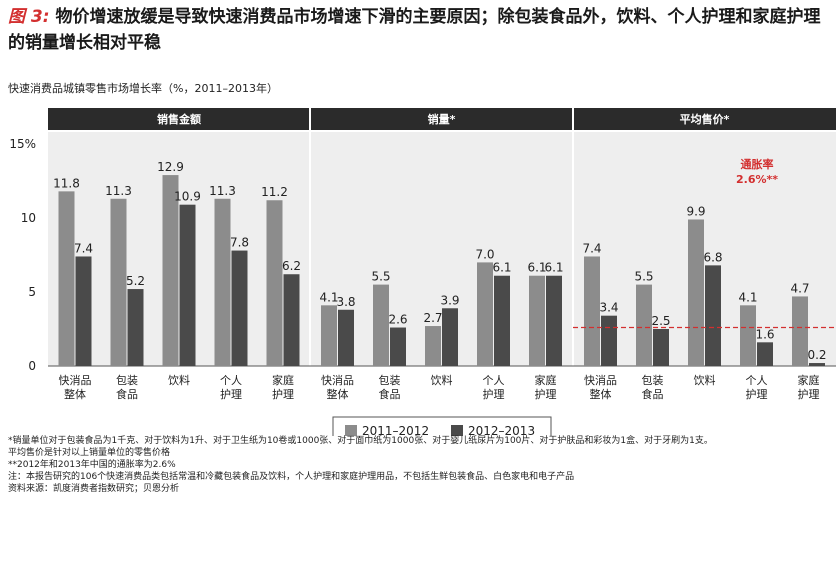 The width and height of the screenshot is (838, 567). I want to click on data-label: 3.8, so click(345, 302).